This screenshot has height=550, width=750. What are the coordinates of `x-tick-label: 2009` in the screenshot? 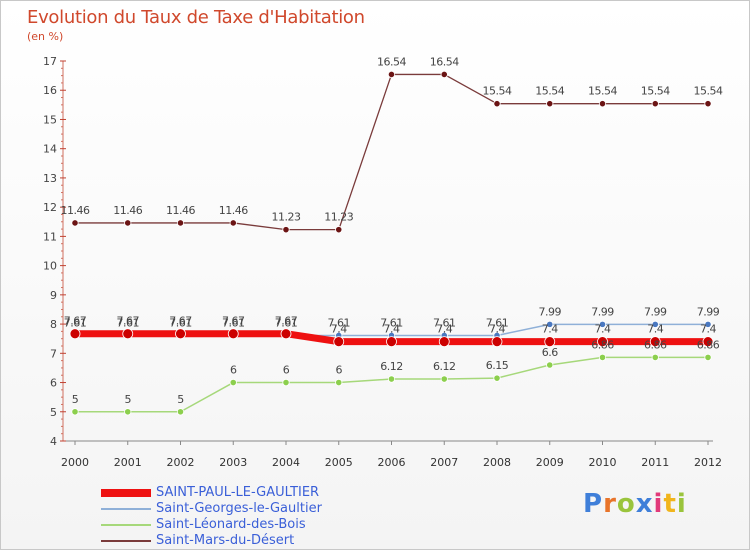 It's located at (550, 462).